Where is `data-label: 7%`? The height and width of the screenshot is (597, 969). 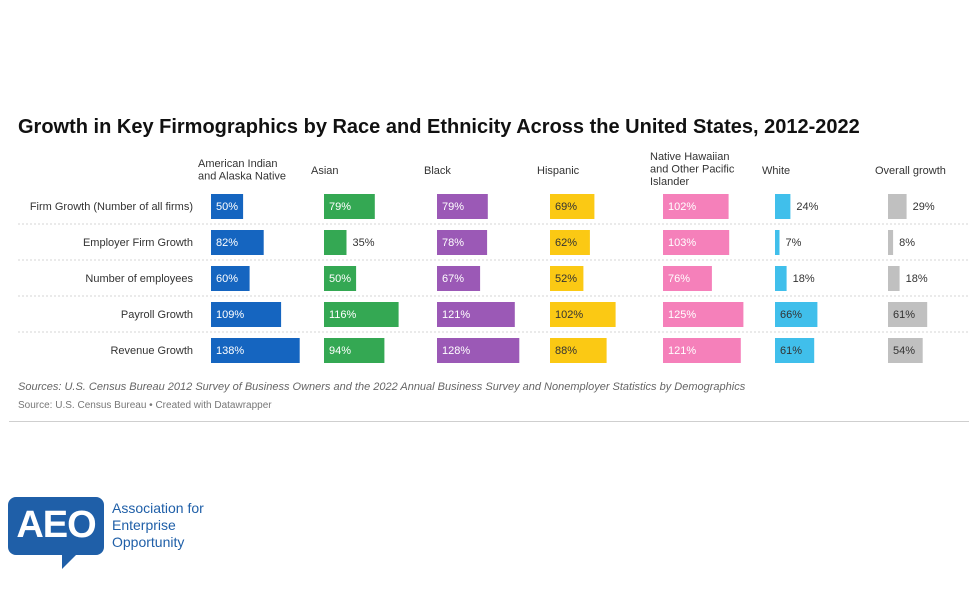 data-label: 7% is located at coordinates (794, 243).